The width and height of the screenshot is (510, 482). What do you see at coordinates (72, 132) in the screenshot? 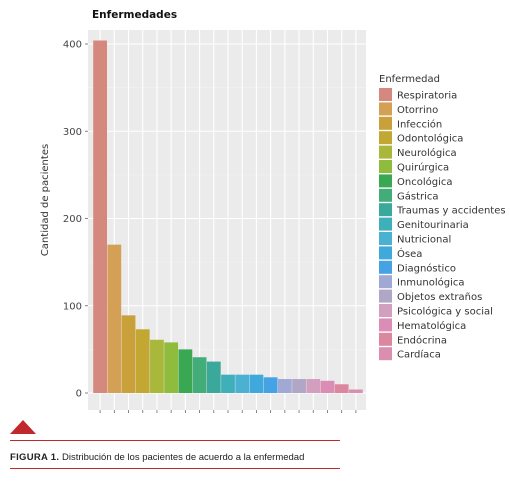
I see `y-tick-label: 300` at bounding box center [72, 132].